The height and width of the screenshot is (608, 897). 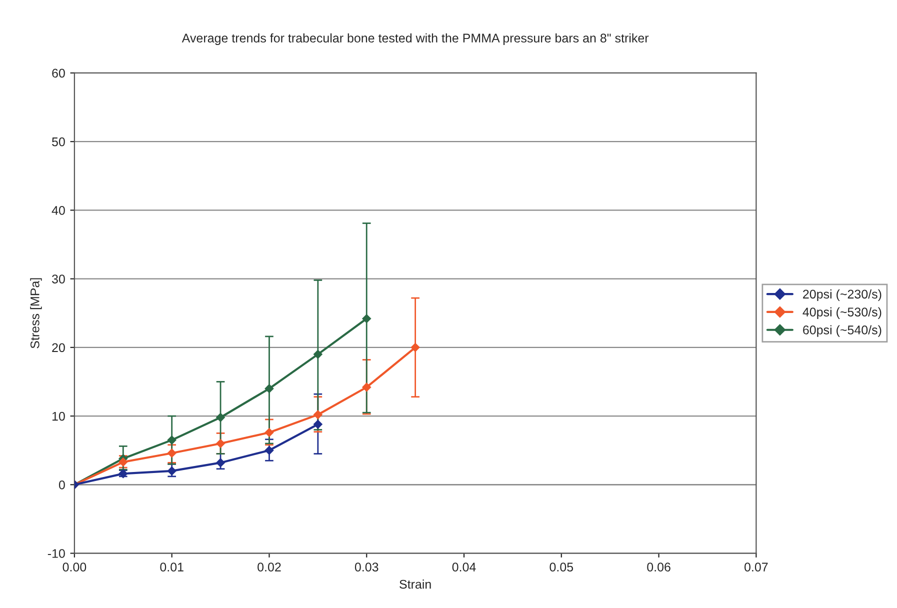 What do you see at coordinates (58, 416) in the screenshot?
I see `y-tick-label: 10` at bounding box center [58, 416].